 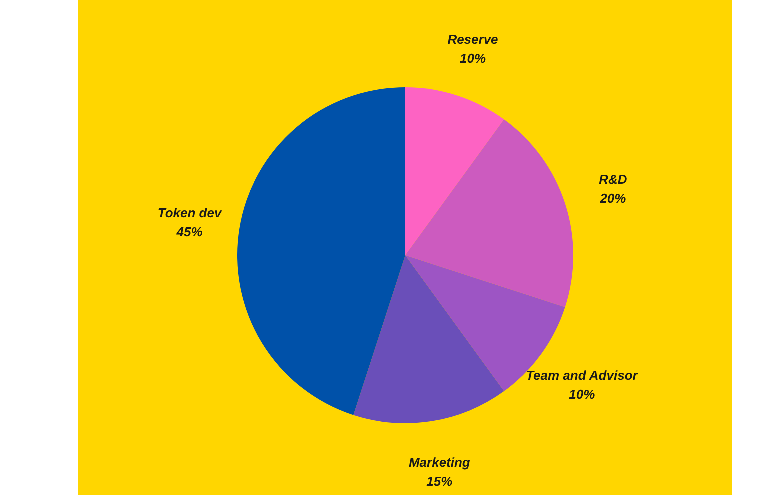 What do you see at coordinates (613, 198) in the screenshot?
I see `data-label: 20%` at bounding box center [613, 198].